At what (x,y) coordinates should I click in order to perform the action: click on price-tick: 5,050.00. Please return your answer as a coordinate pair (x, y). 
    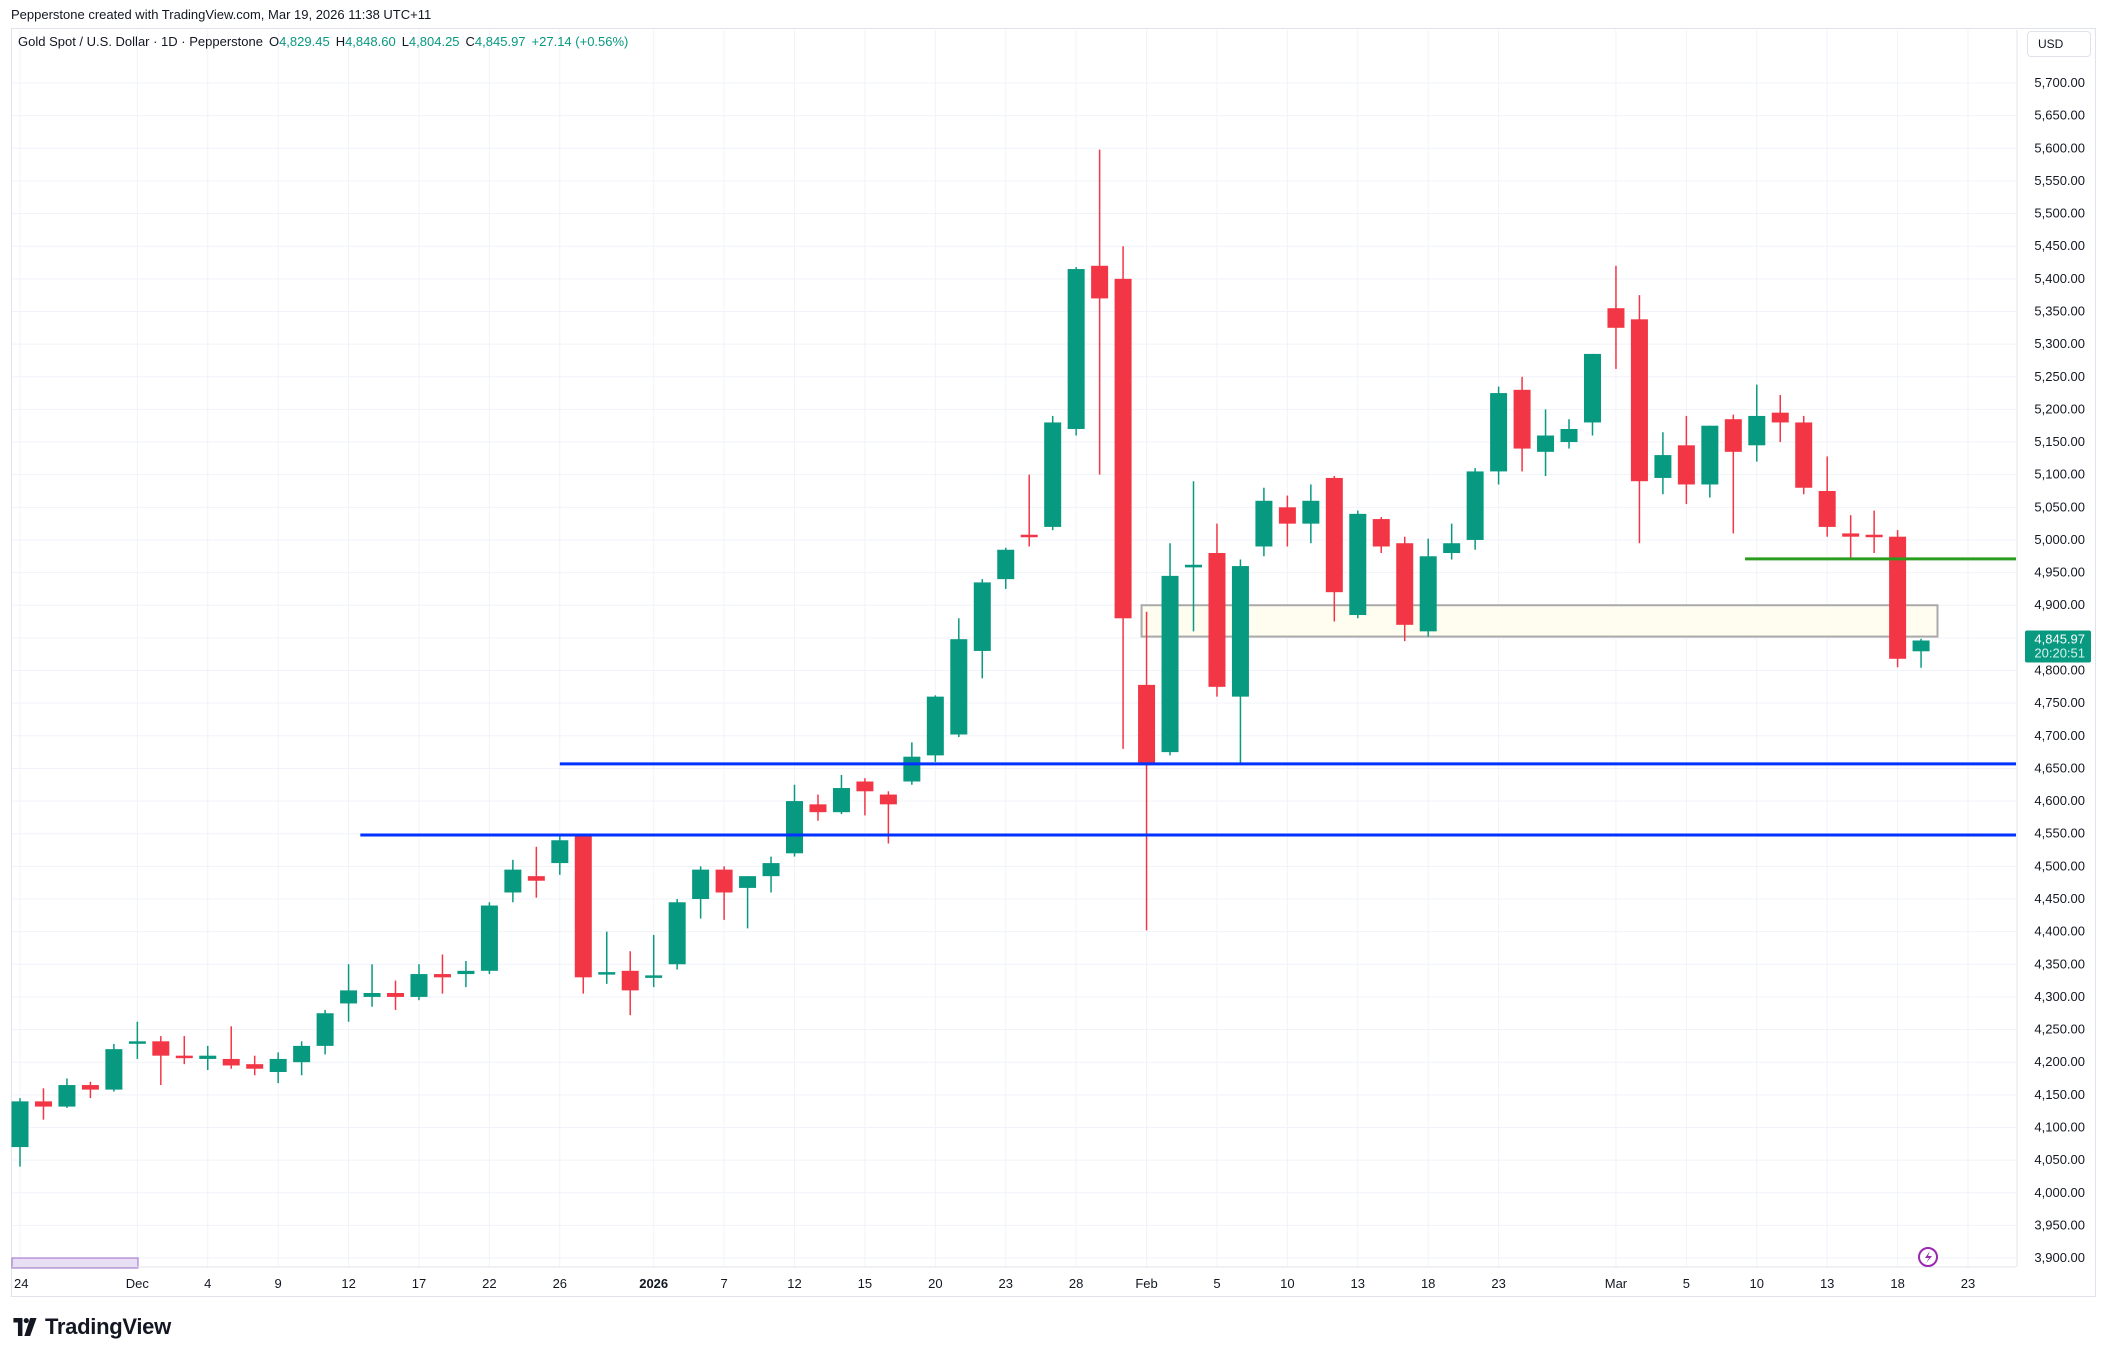
    Looking at the image, I should click on (2059, 506).